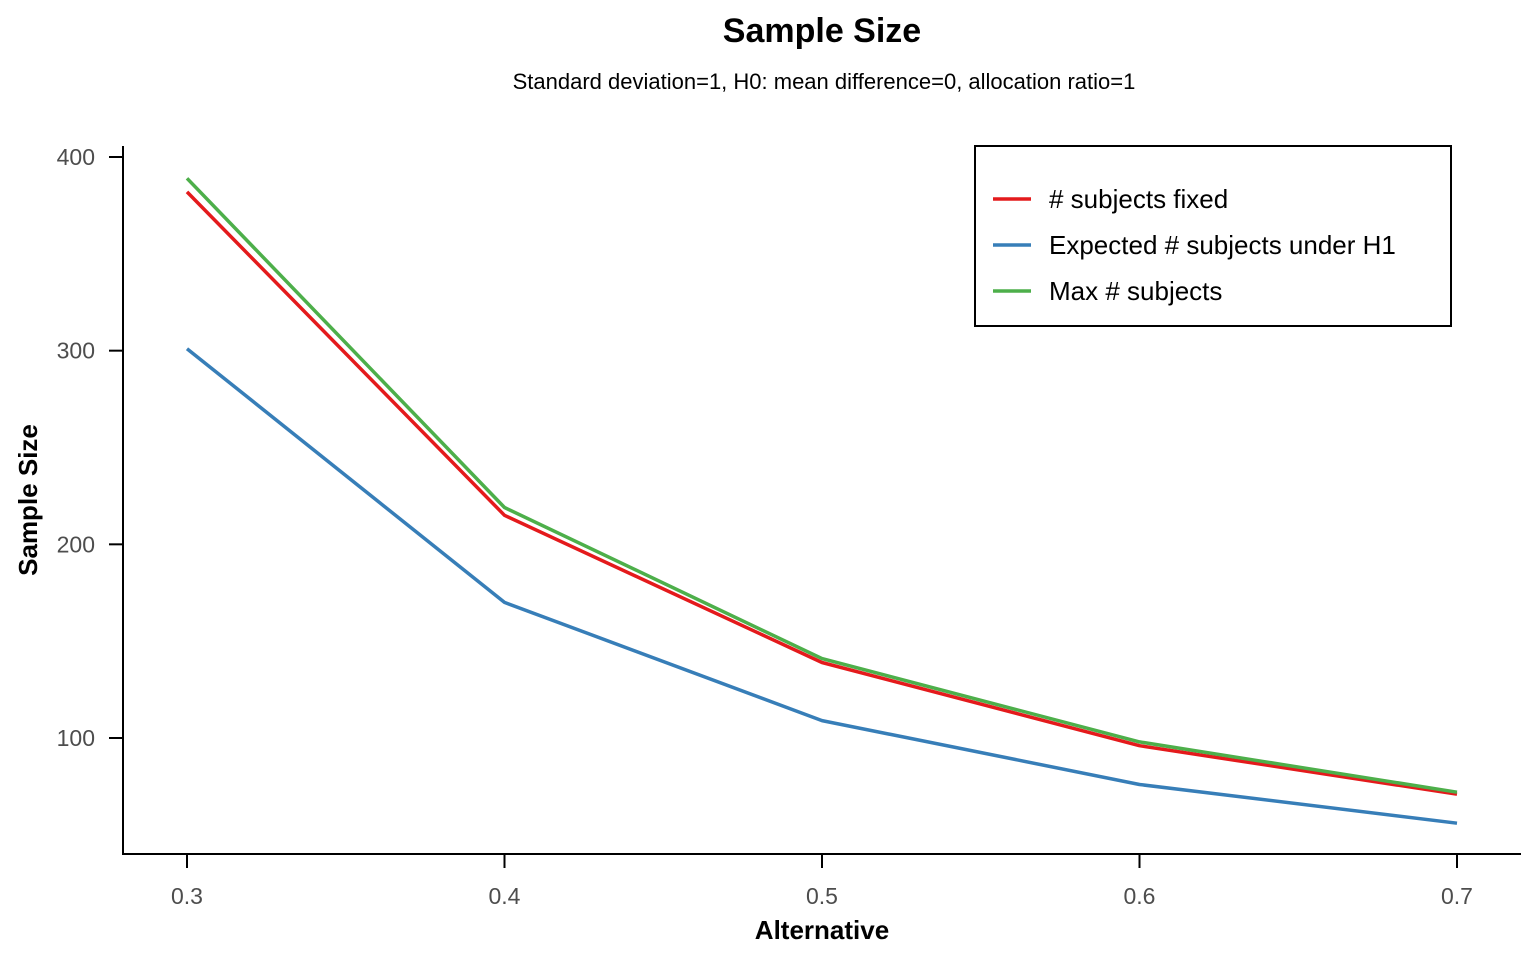 Image resolution: width=1536 pixels, height=960 pixels. I want to click on x-tick-label: 0.3, so click(187, 896).